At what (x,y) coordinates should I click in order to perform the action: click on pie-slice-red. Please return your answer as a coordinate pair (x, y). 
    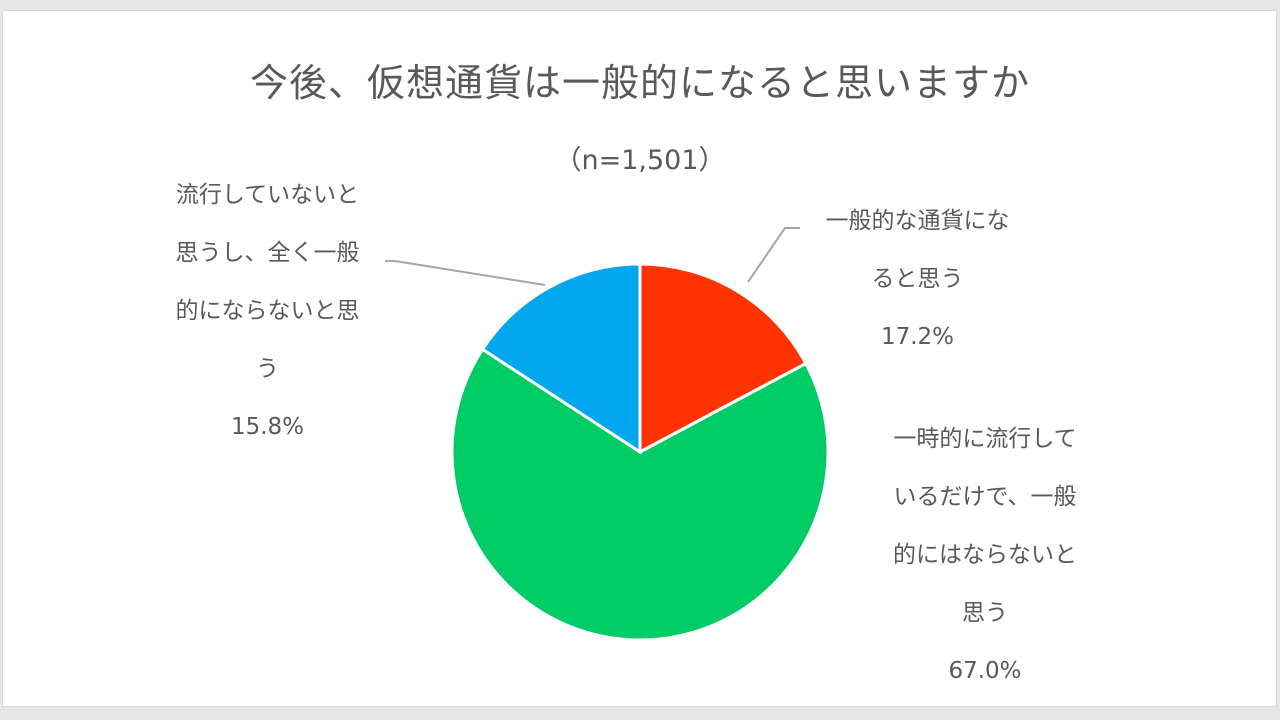
    Looking at the image, I should click on (723, 358).